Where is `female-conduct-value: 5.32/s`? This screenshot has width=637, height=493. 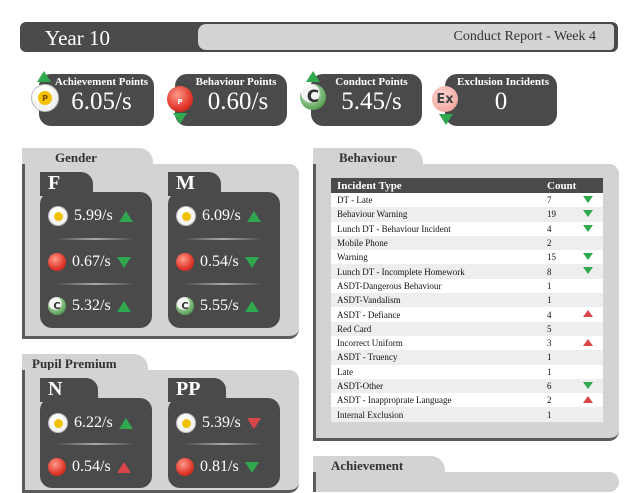
female-conduct-value: 5.32/s is located at coordinates (91, 305).